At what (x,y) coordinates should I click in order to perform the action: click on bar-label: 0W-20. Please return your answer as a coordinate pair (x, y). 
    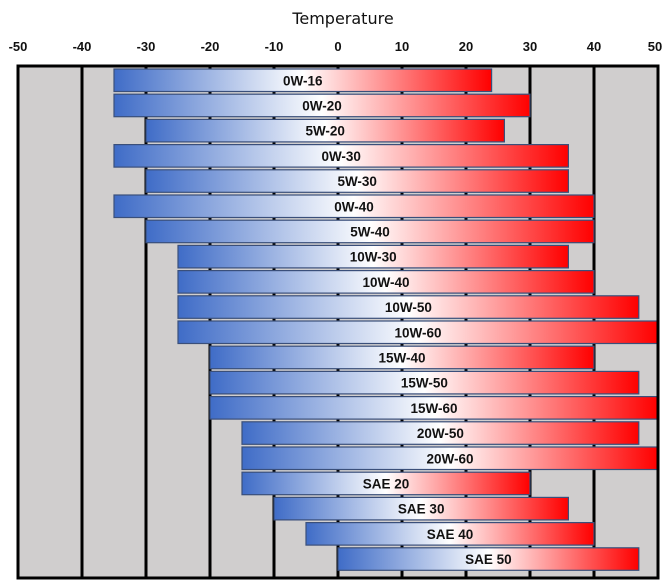
    Looking at the image, I should click on (322, 105).